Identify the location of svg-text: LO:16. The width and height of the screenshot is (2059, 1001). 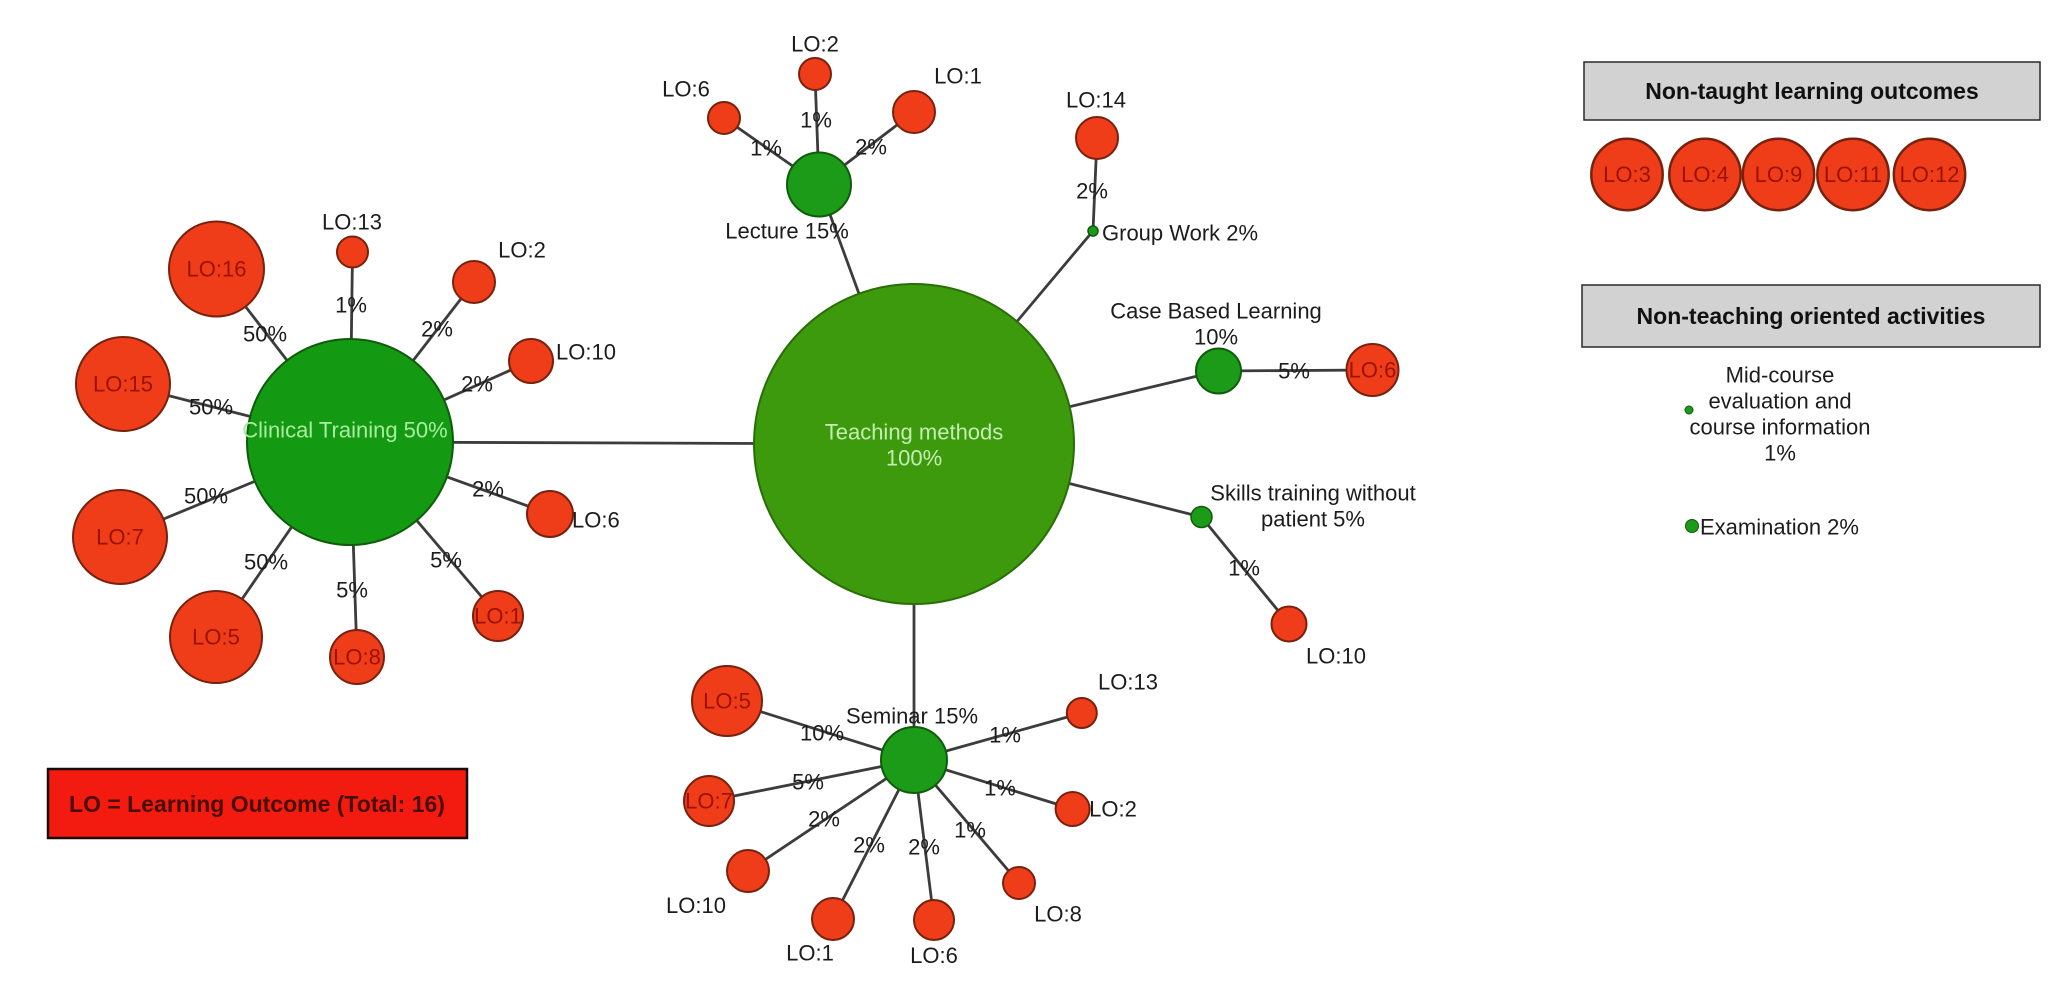
(217, 269).